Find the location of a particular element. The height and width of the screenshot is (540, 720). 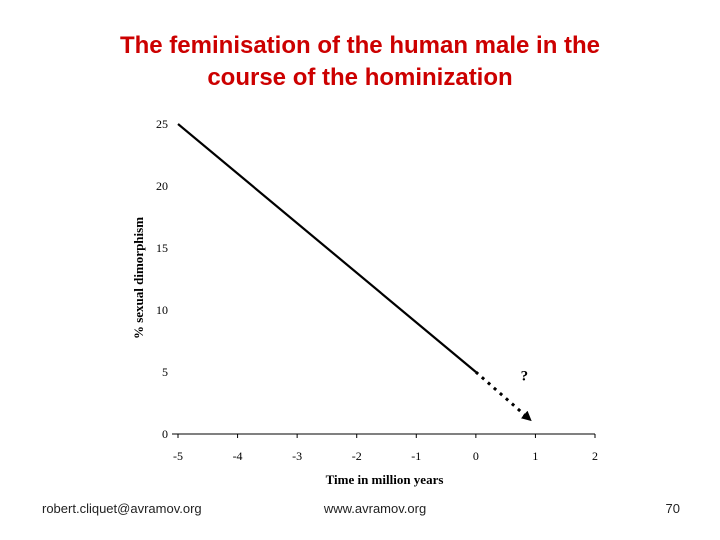

x-axis: -5 -4 -3 -2 -1 0 1 2 is located at coordinates (385, 448).